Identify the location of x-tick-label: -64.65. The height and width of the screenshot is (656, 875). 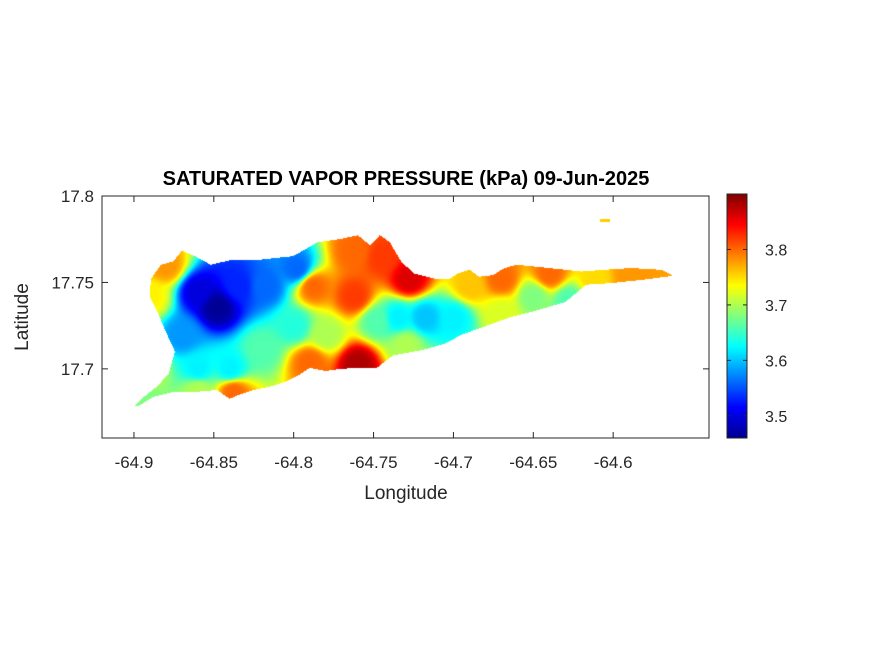
(533, 462).